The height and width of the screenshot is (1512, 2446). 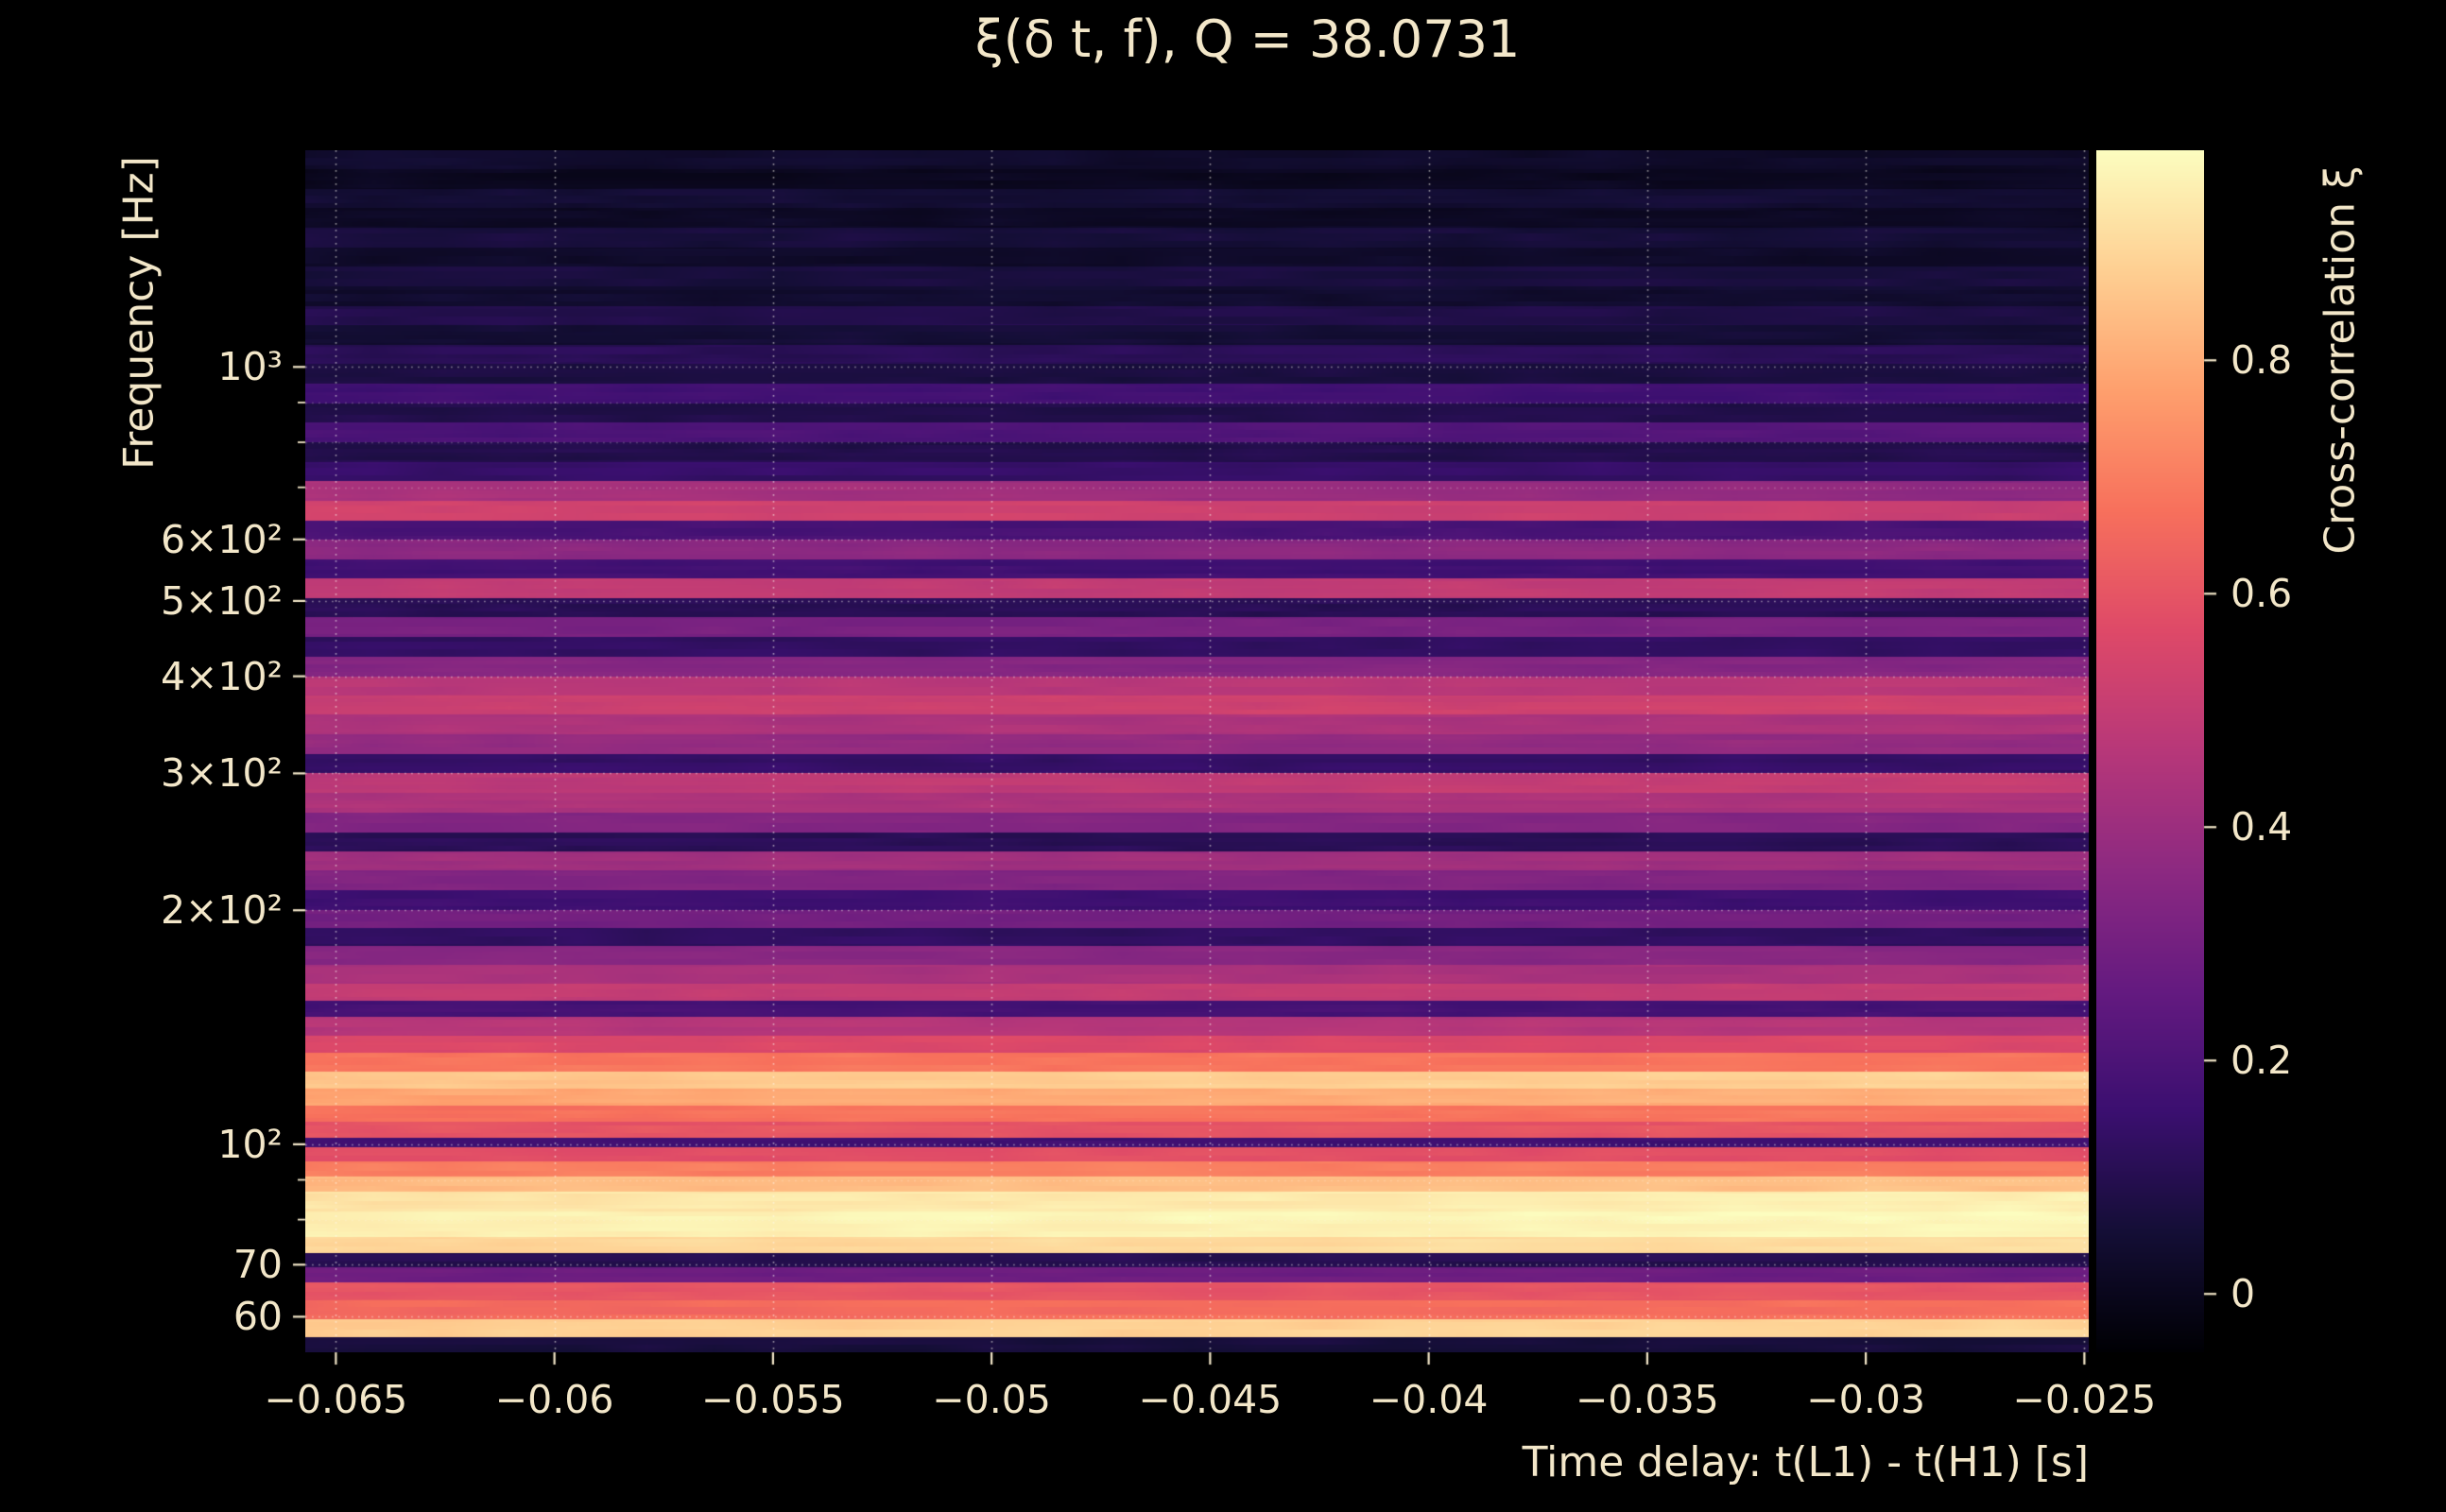 What do you see at coordinates (336, 1399) in the screenshot?
I see `x-tick-label: −0.065` at bounding box center [336, 1399].